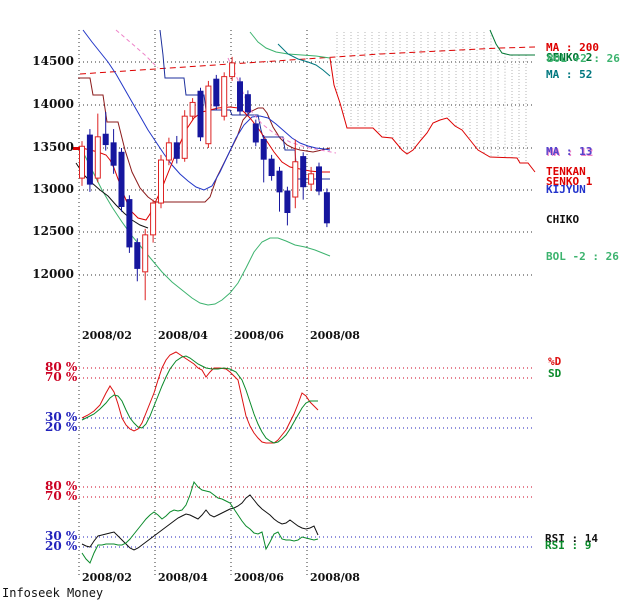 Image resolution: width=630 pixels, height=614 pixels. I want to click on legend-ma52: MA : 52, so click(569, 74).